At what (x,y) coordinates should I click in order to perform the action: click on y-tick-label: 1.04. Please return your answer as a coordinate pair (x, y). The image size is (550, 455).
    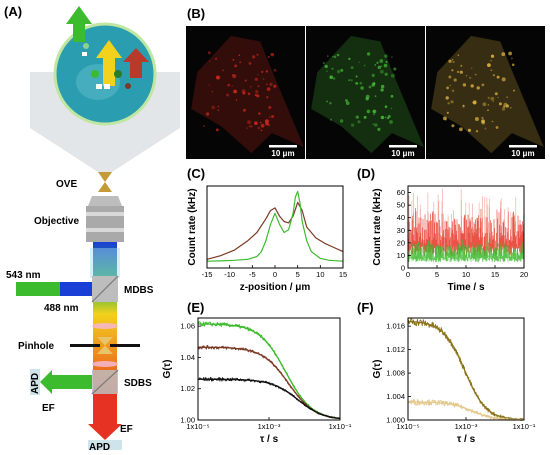
    Looking at the image, I should click on (187, 357).